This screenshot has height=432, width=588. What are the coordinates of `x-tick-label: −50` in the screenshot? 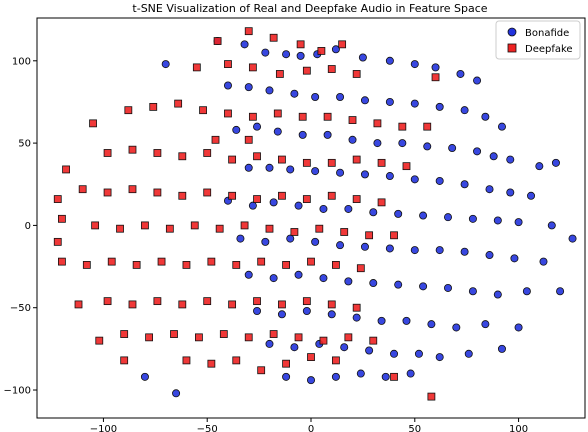 It's located at (207, 428).